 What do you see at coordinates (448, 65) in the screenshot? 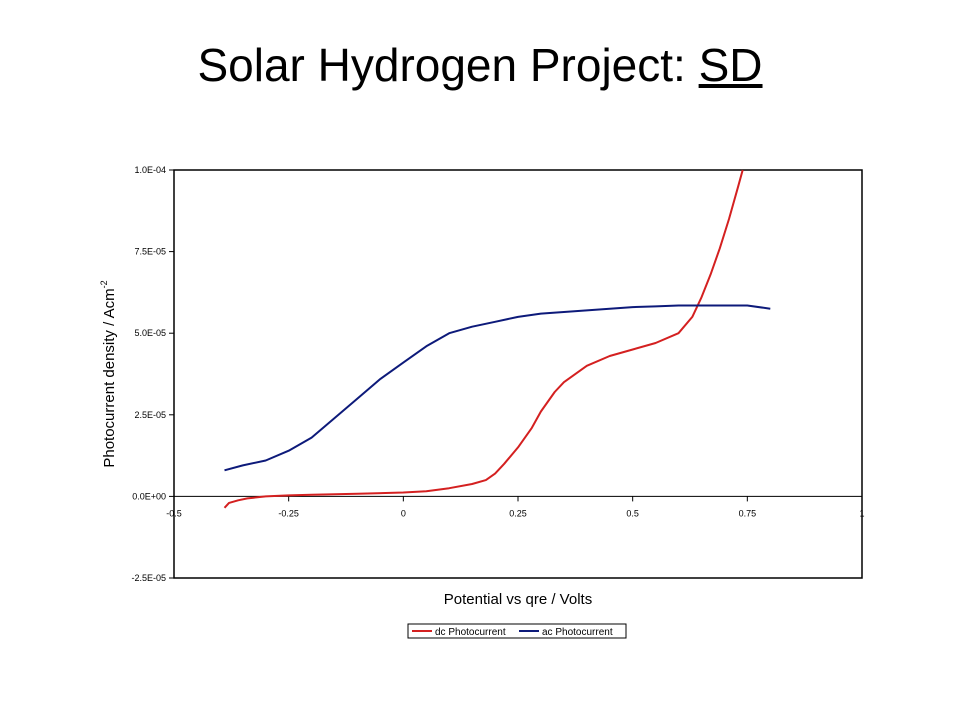
I see `slide-title-main: Solar Hydrogen Project:` at bounding box center [448, 65].